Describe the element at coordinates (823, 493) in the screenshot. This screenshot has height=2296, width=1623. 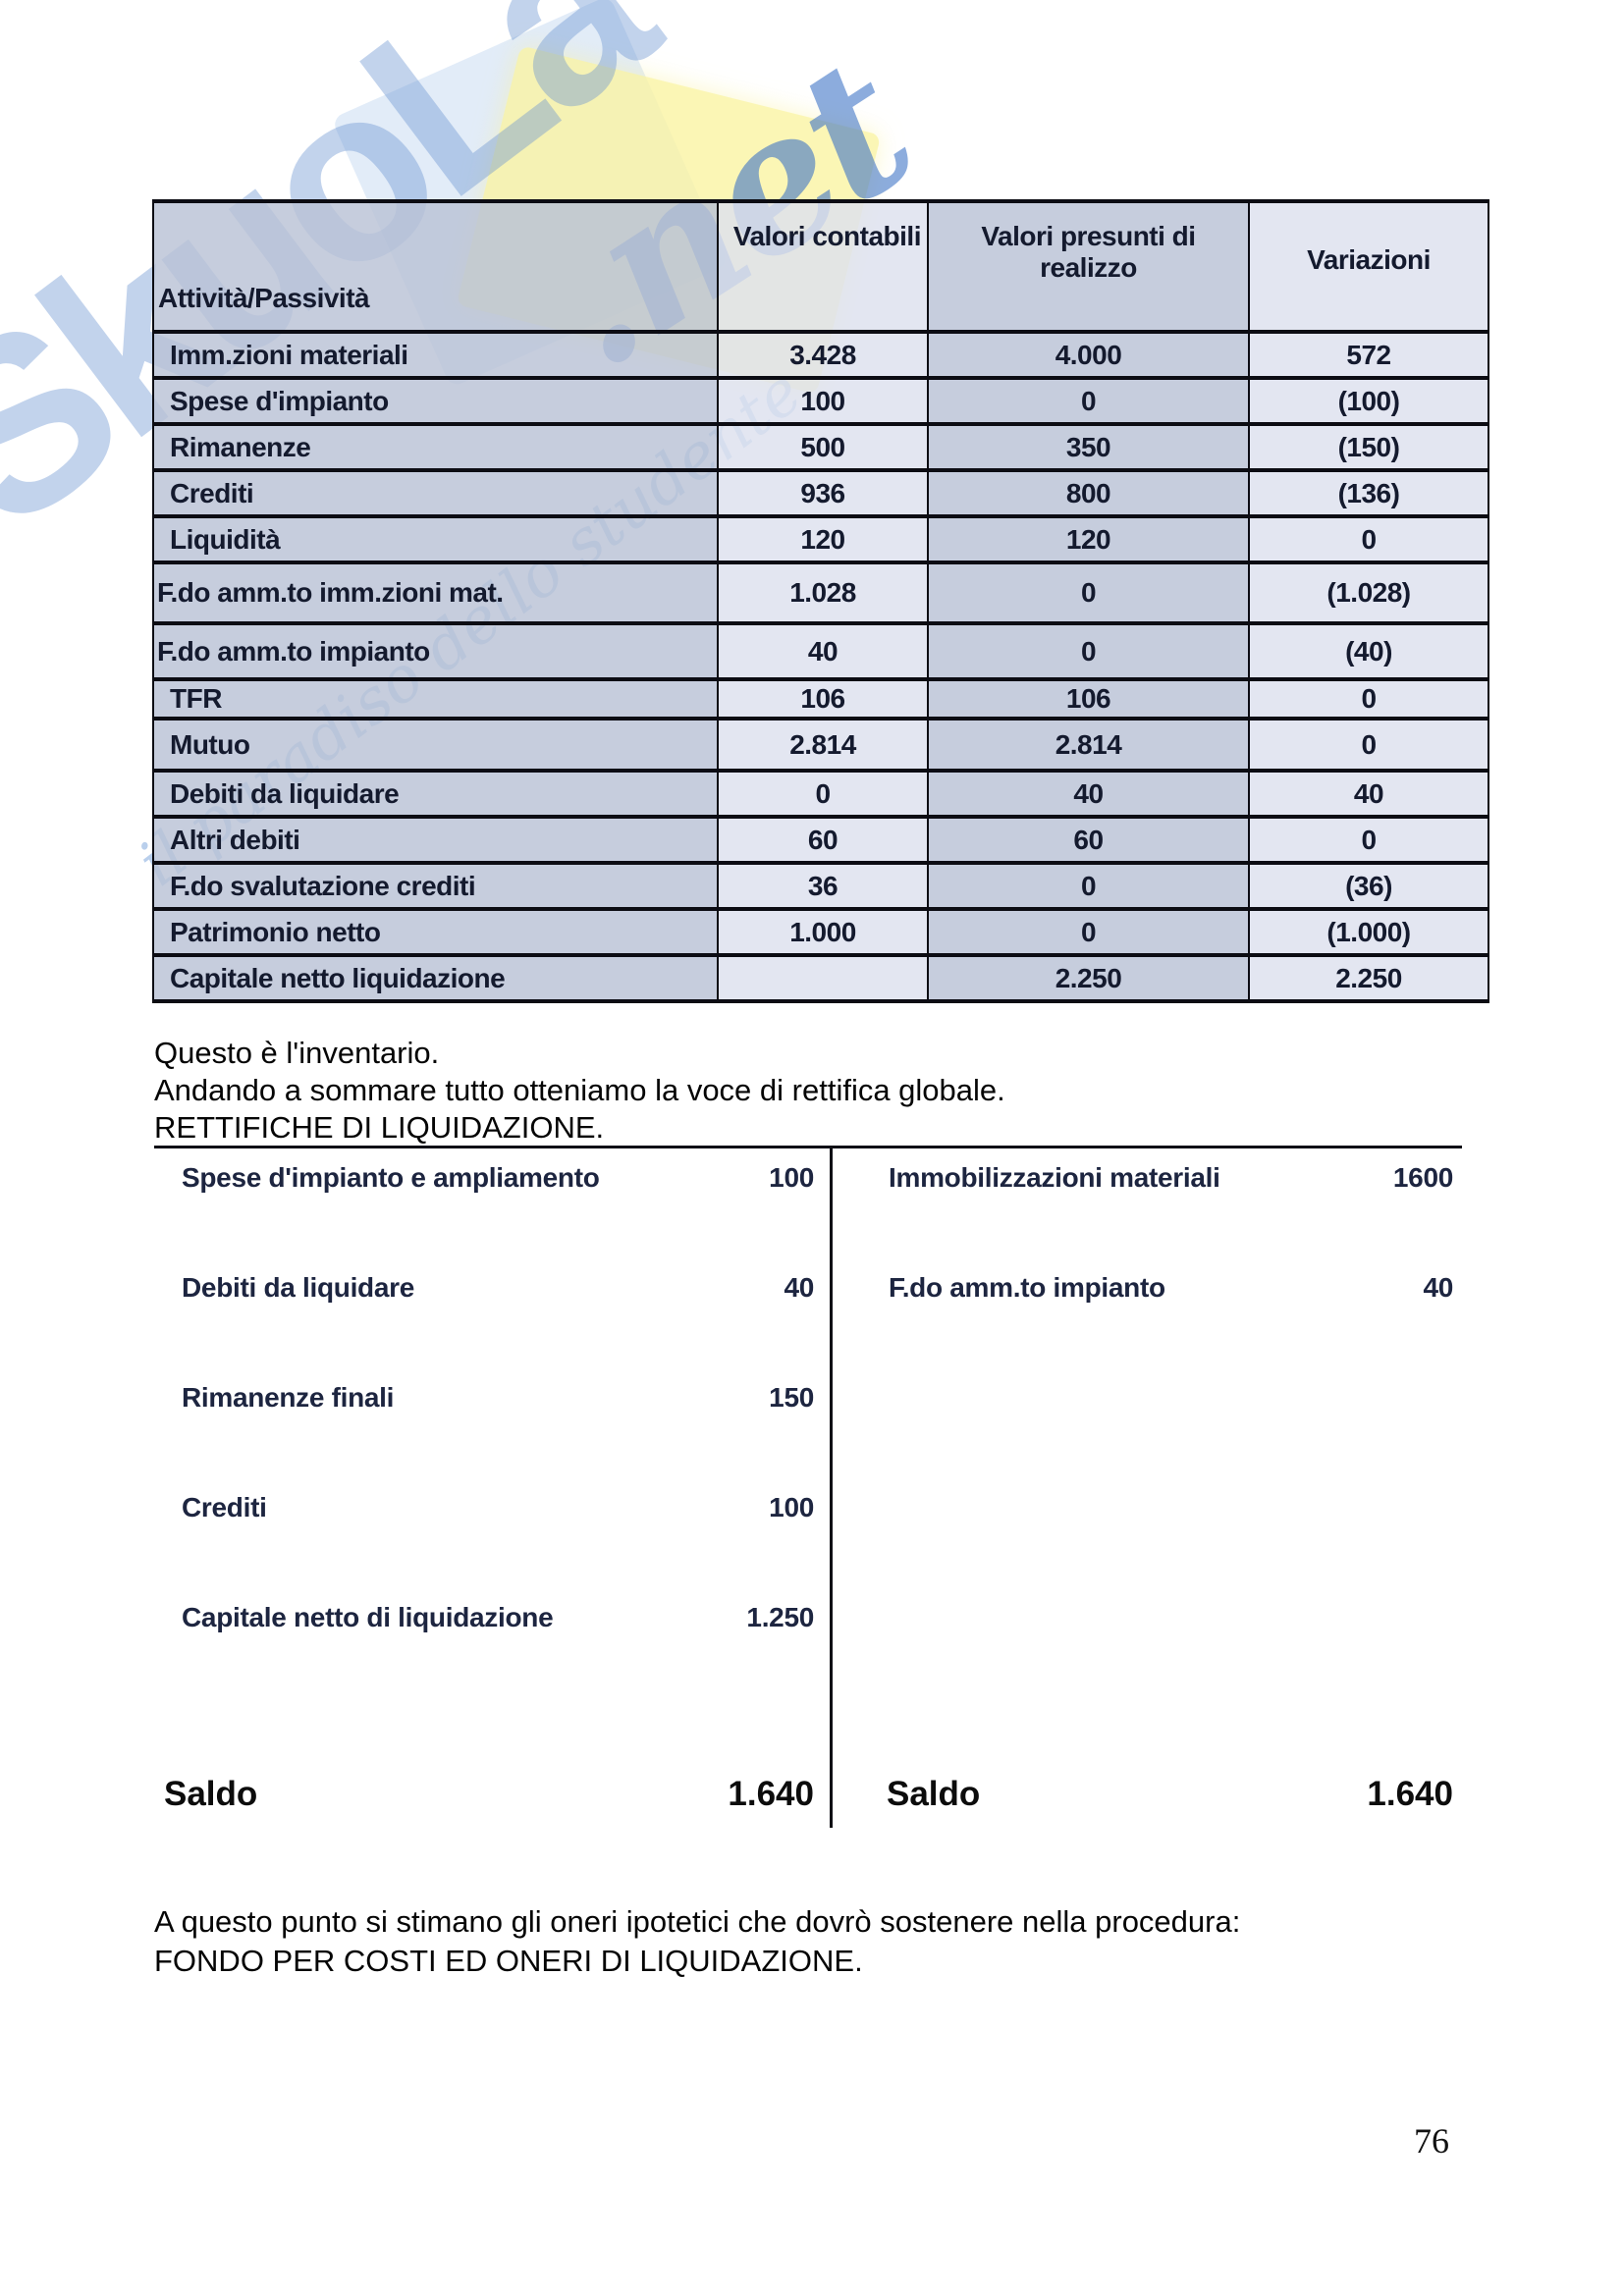
I see `cell-contabili: 936` at that location.